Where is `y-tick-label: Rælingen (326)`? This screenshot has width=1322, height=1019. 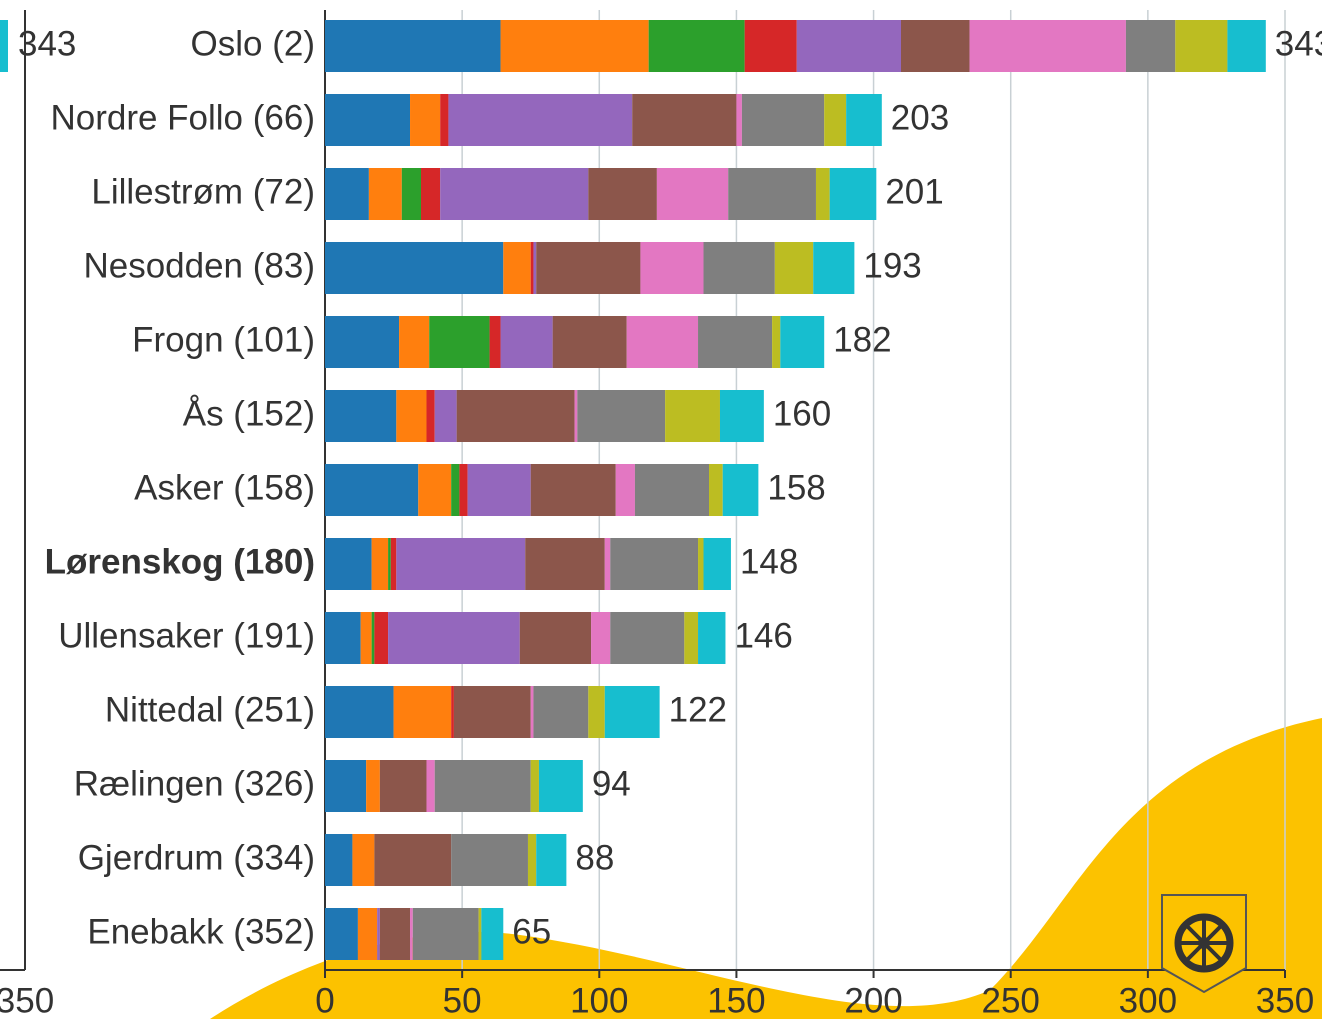
y-tick-label: Rælingen (326) is located at coordinates (194, 783).